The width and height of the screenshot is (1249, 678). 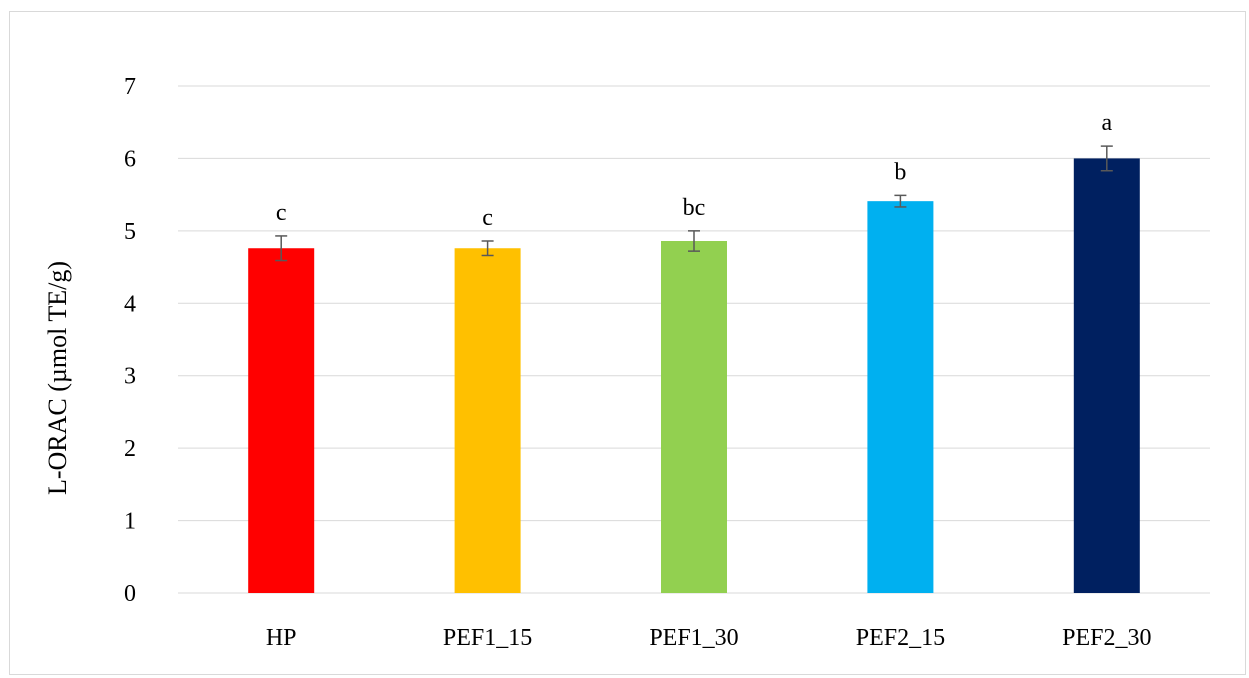 I want to click on significance-letter: b, so click(x=900, y=172).